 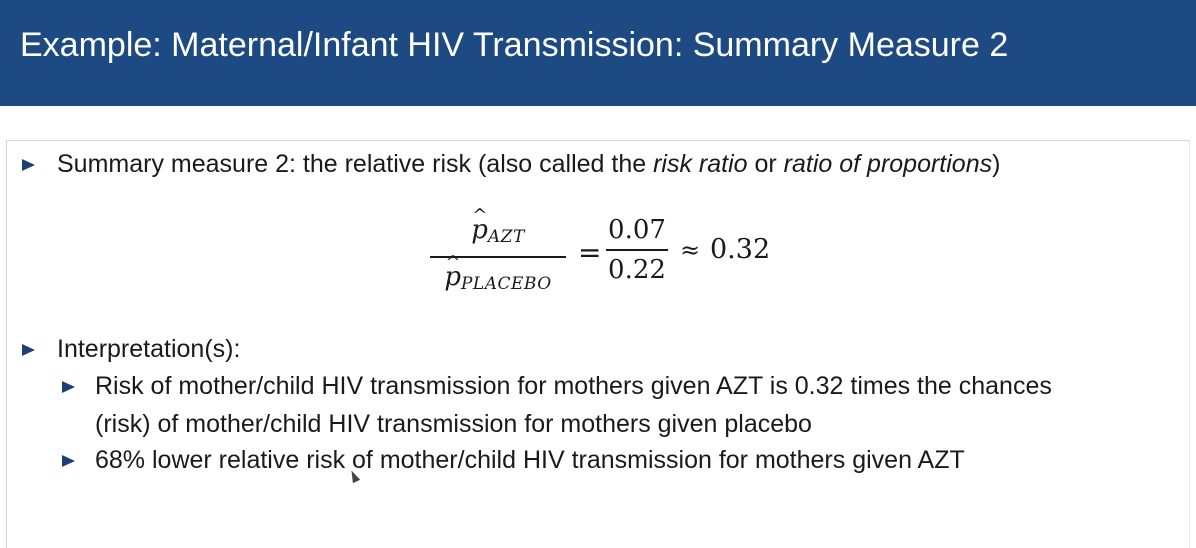 What do you see at coordinates (888, 164) in the screenshot?
I see `bullet-summary-em-ratio-proportions: ratio of proportions` at bounding box center [888, 164].